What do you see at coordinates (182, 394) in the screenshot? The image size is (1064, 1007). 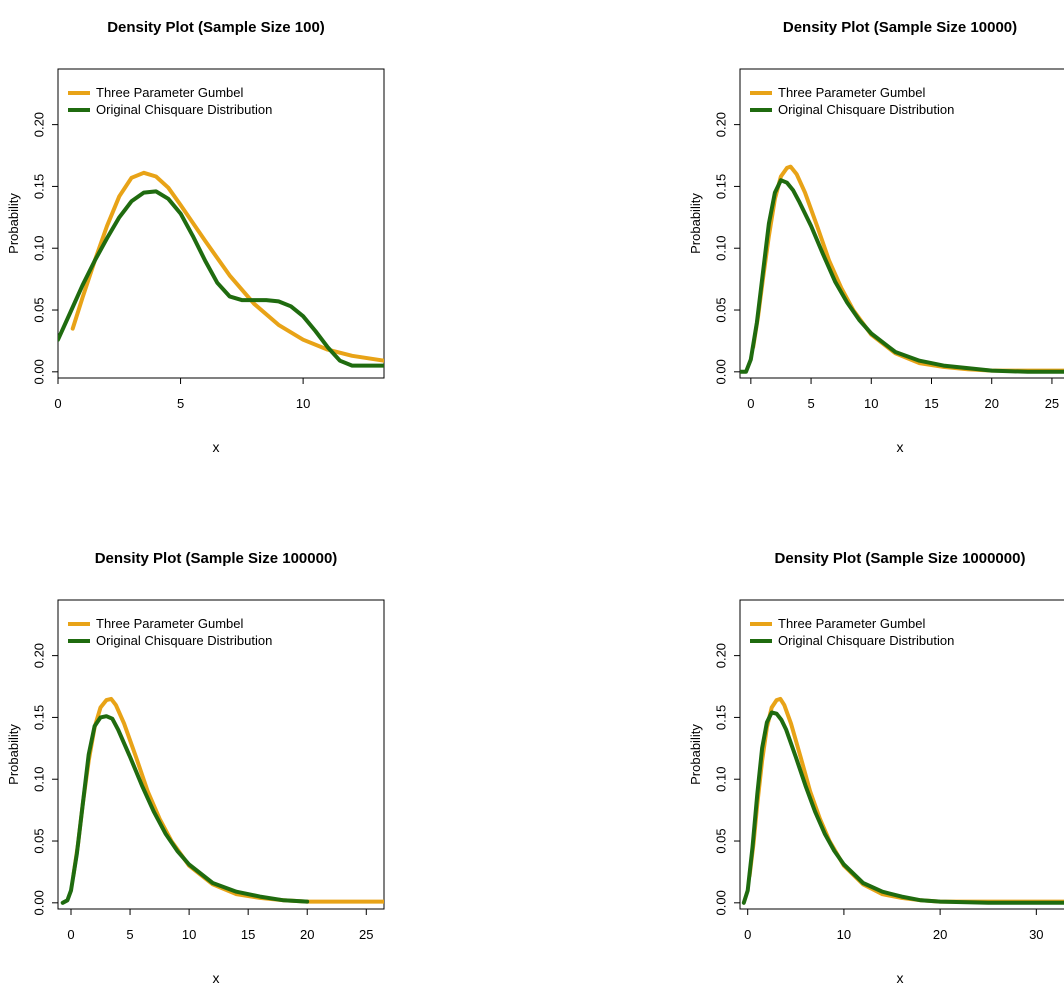 I see `x-axis: 0 5 10` at bounding box center [182, 394].